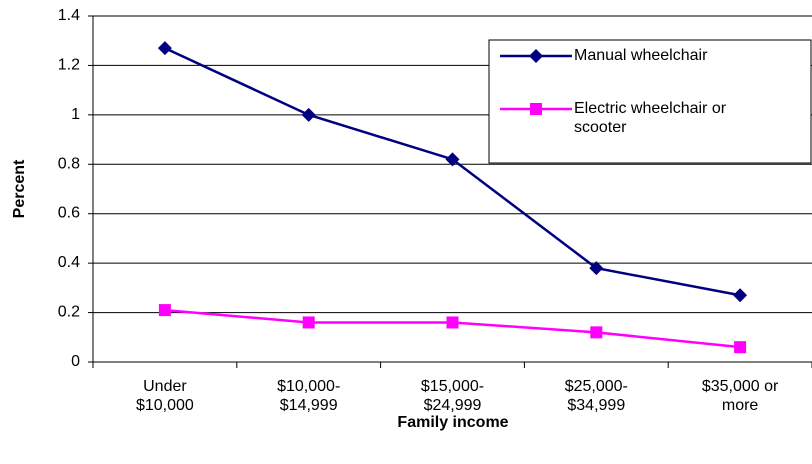  I want to click on x-tick-label: $25,000-$34,999, so click(596, 396).